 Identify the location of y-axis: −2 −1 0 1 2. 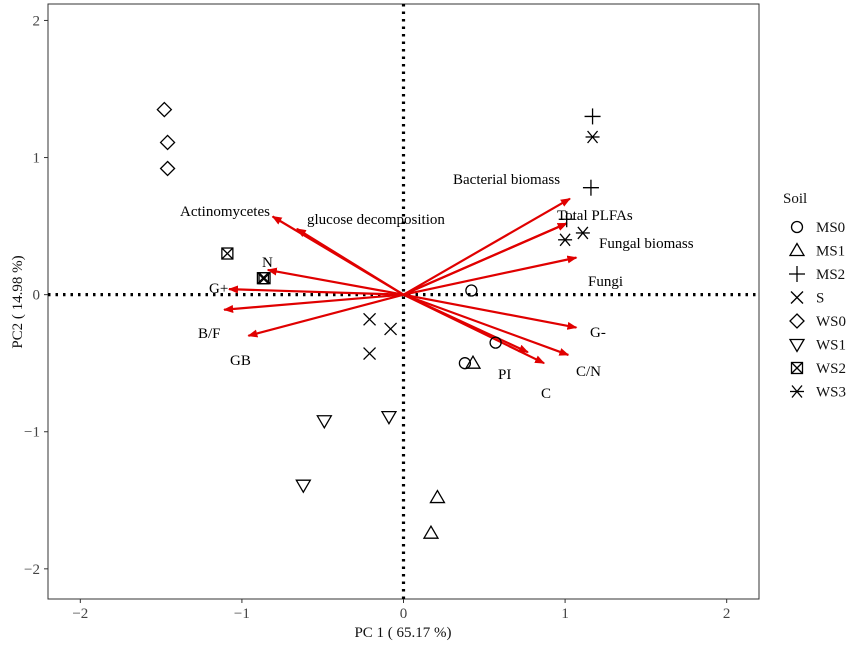
(36, 295).